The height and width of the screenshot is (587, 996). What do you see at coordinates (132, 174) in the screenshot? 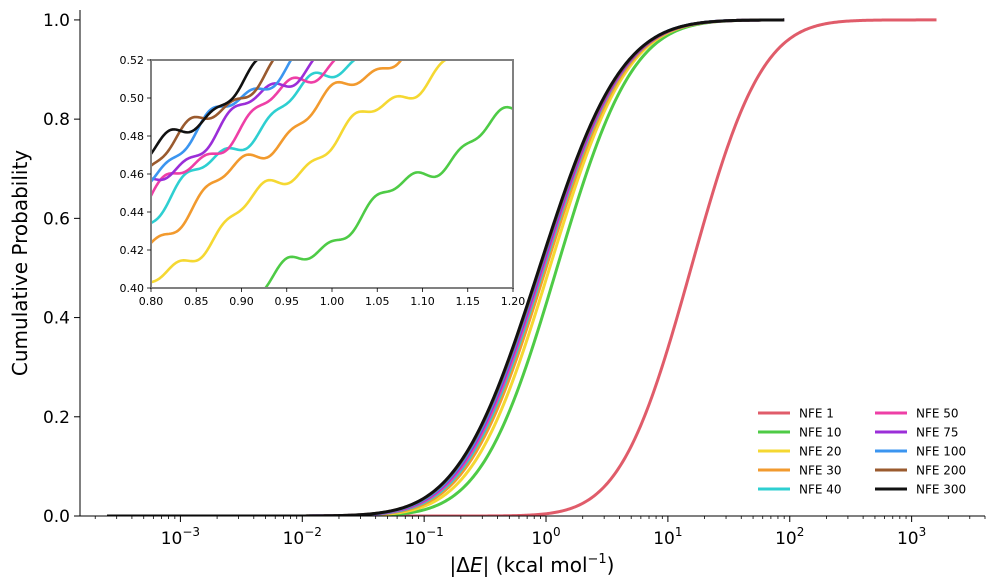
I see `inset-y-tick-label: 0.46` at bounding box center [132, 174].